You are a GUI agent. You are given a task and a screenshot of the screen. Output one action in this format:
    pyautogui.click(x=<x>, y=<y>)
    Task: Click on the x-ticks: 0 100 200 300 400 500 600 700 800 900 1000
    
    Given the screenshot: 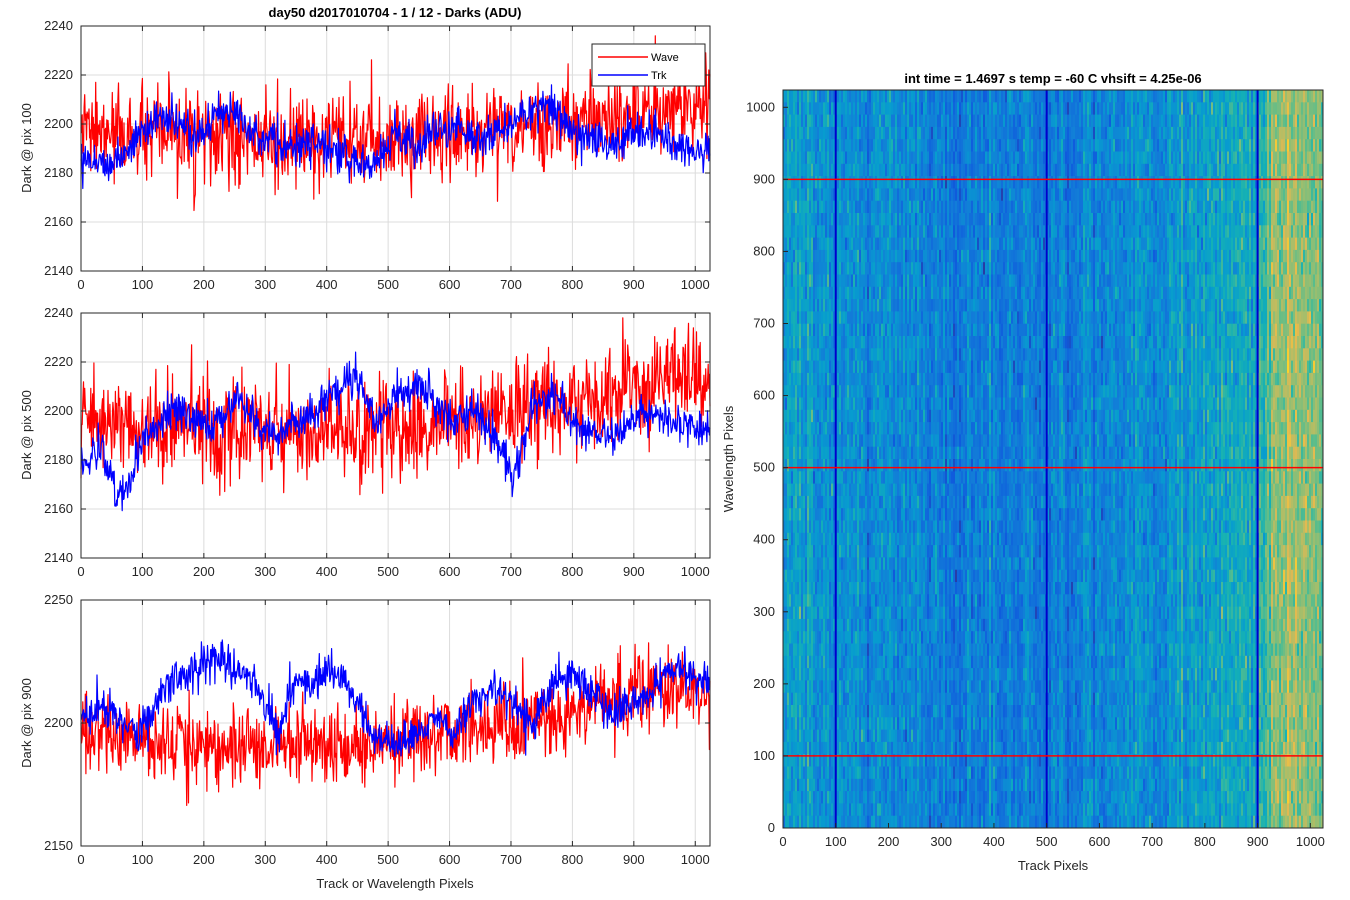 What is the action you would take?
    pyautogui.click(x=393, y=446)
    